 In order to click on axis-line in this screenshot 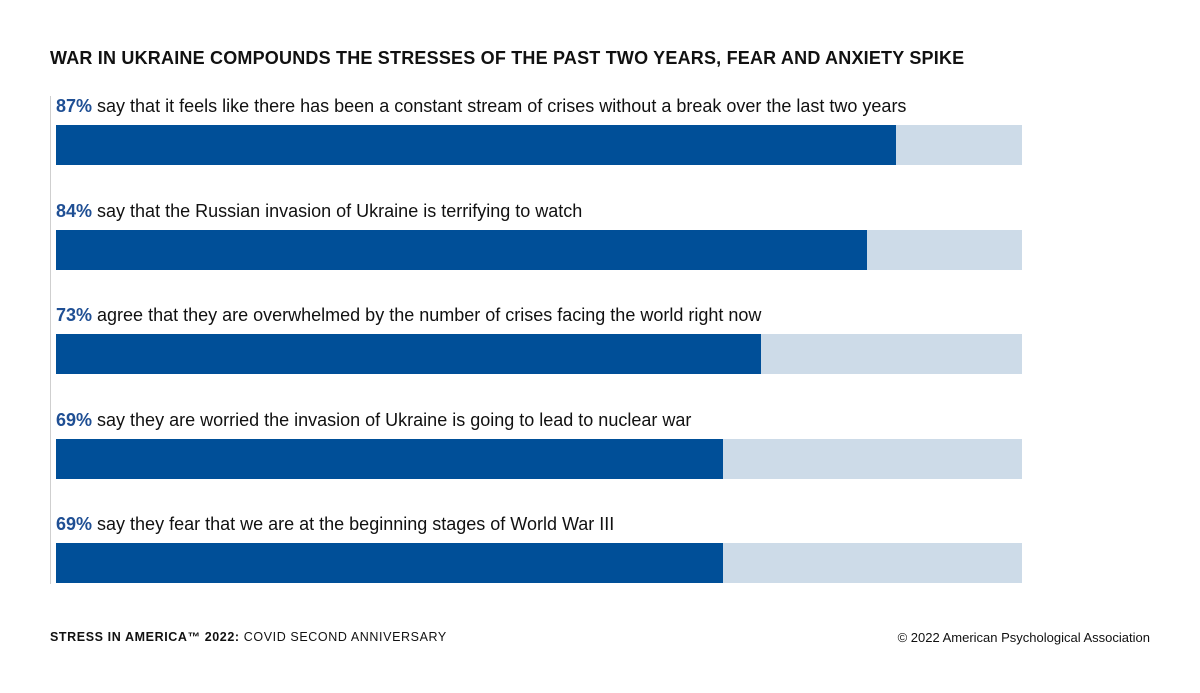, I will do `click(50, 340)`.